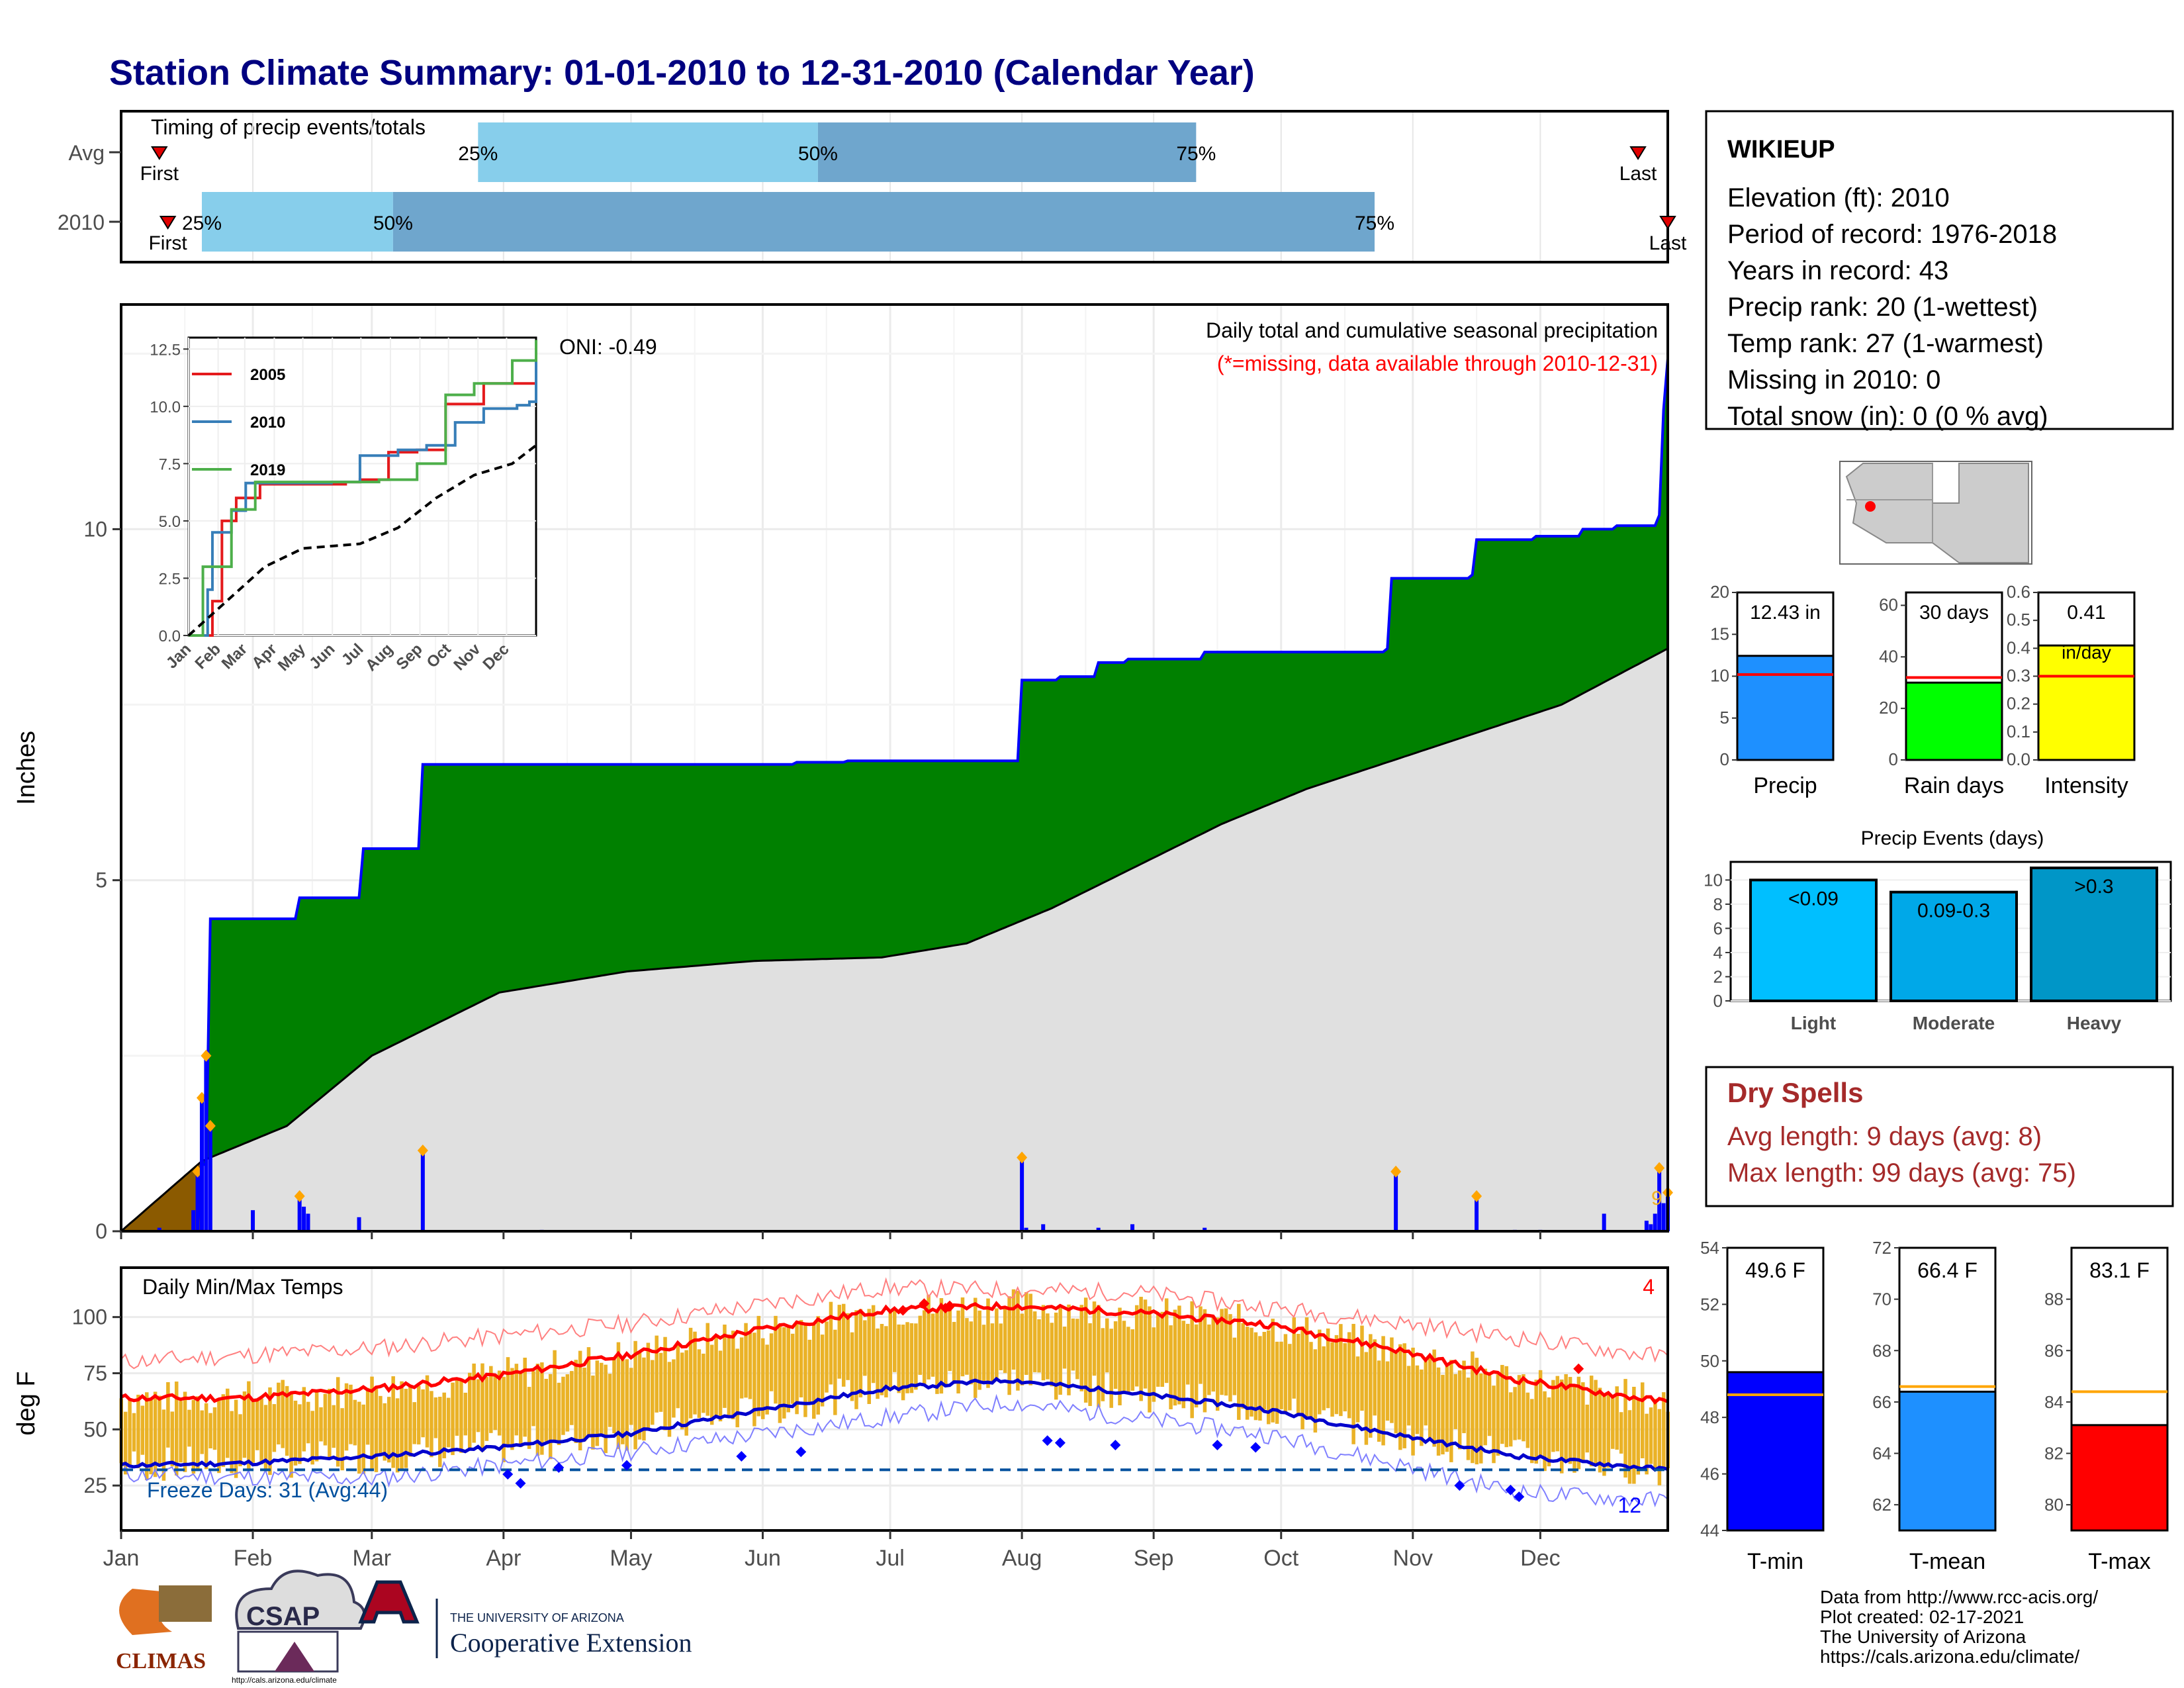 This screenshot has height=1688, width=2184. What do you see at coordinates (1656, 1198) in the screenshot?
I see `precip-corner-count: 9` at bounding box center [1656, 1198].